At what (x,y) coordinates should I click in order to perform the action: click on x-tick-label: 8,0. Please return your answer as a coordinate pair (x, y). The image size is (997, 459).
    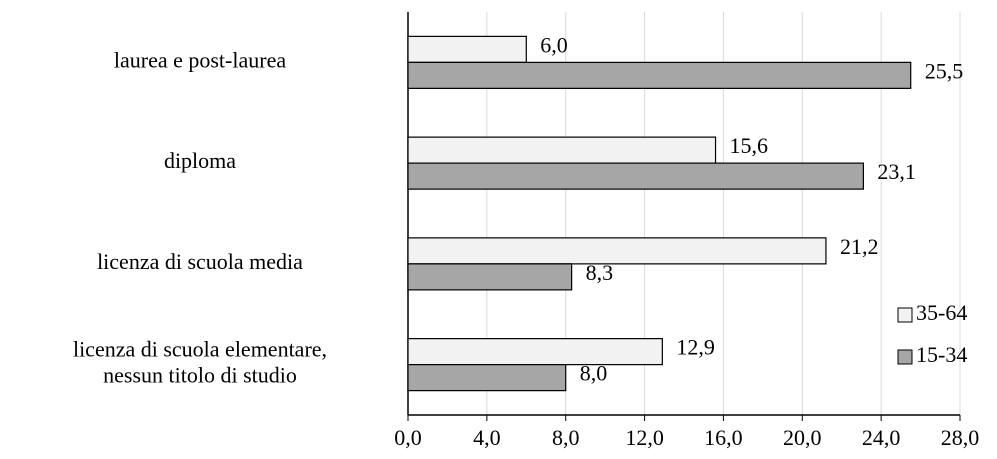
    Looking at the image, I should click on (566, 437).